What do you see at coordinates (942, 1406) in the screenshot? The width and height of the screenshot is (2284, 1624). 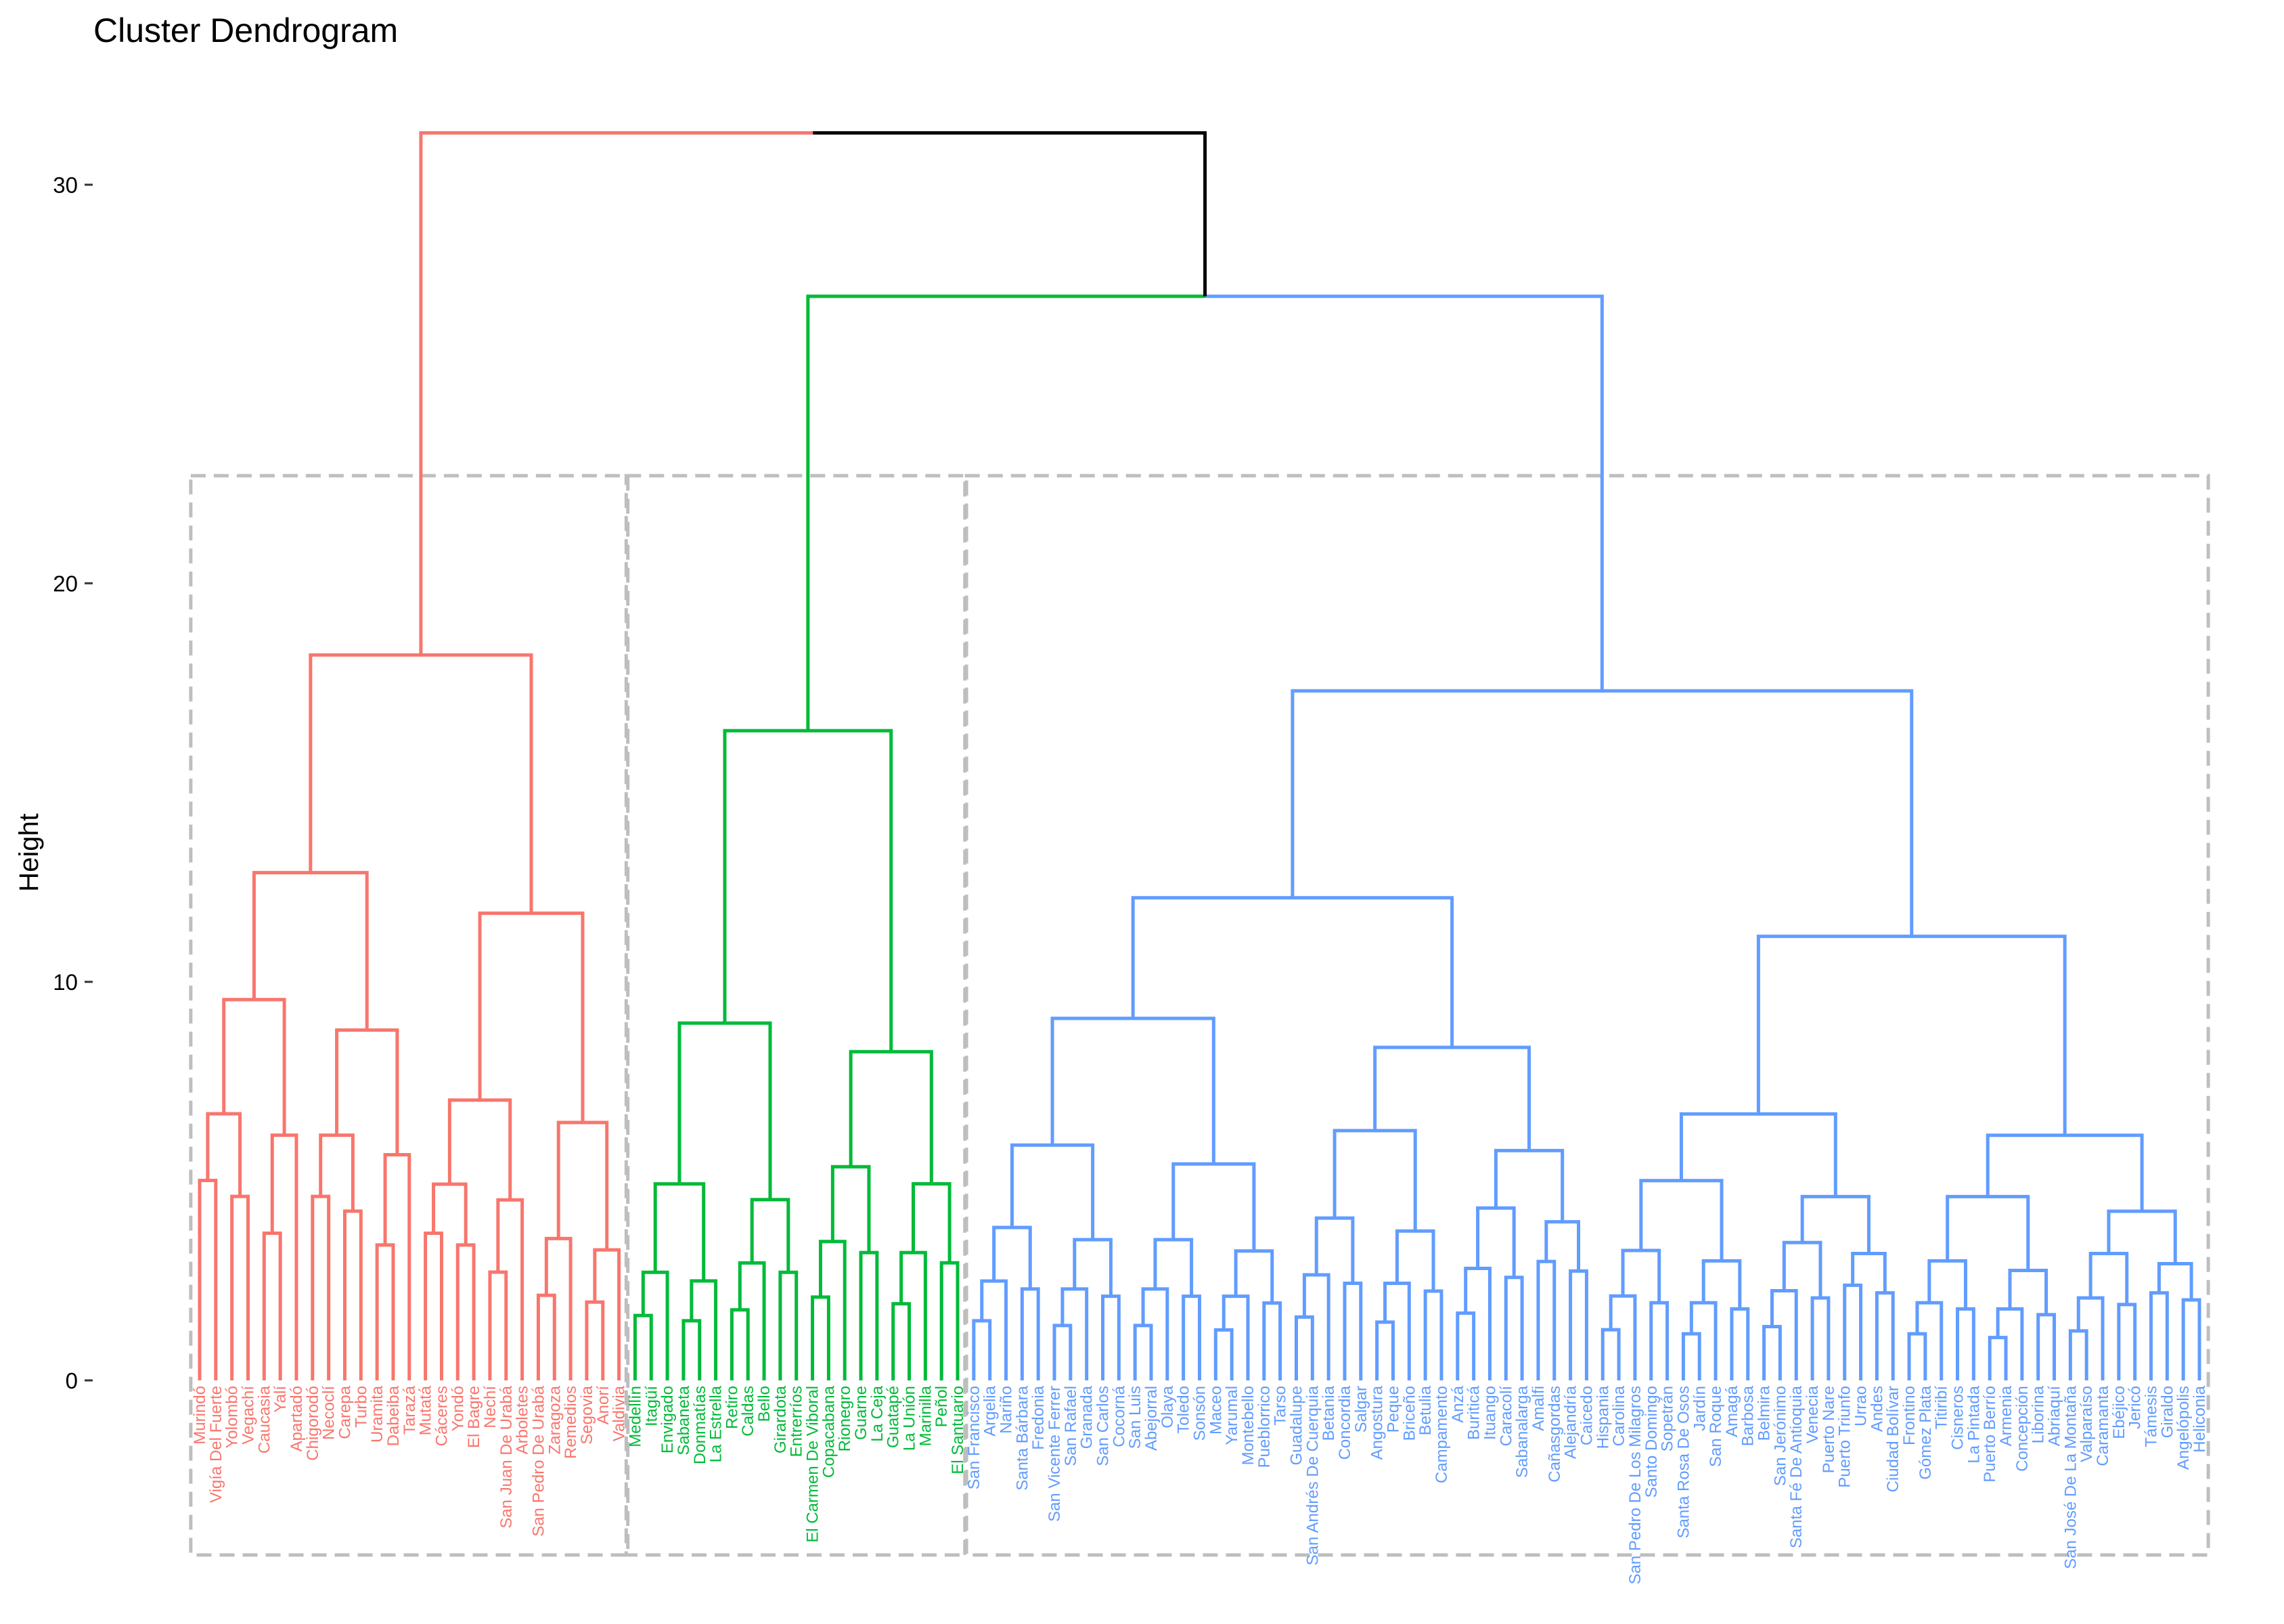 I see `leaf-label: Peñol` at bounding box center [942, 1406].